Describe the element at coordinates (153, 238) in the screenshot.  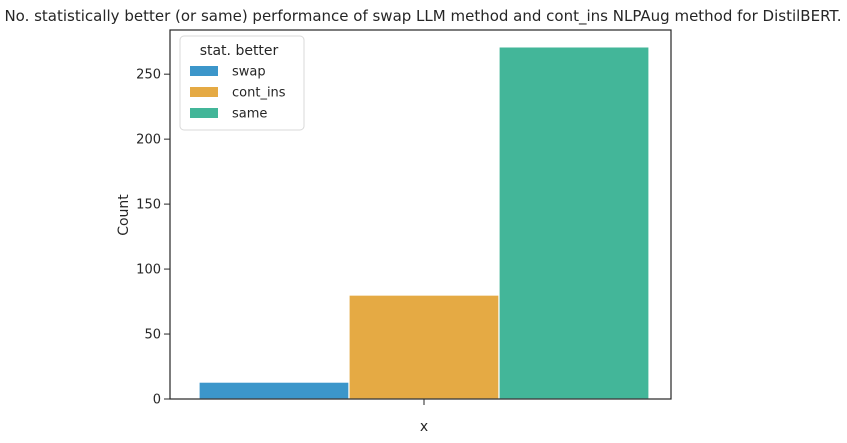
I see `y-axis-ticks: 0 50 100 150 200 250` at that location.